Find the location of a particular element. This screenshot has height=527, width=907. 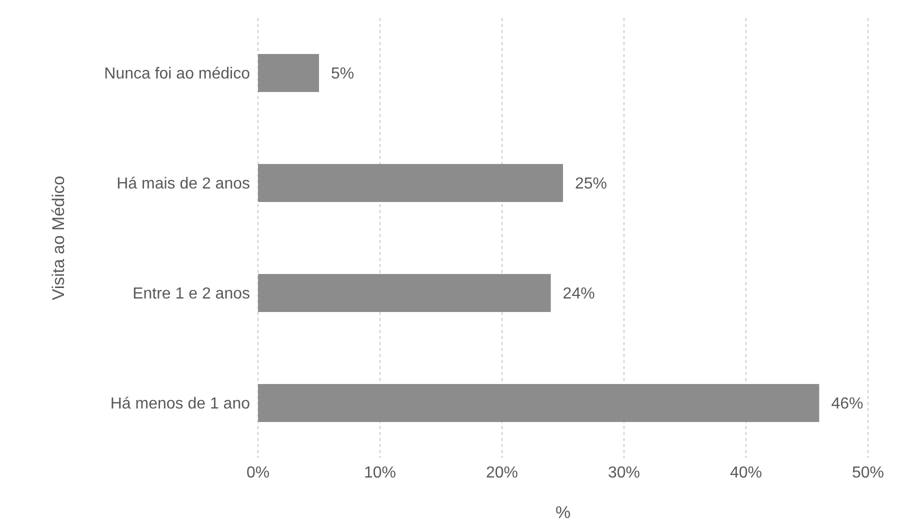

data-label: 24% is located at coordinates (578, 294).